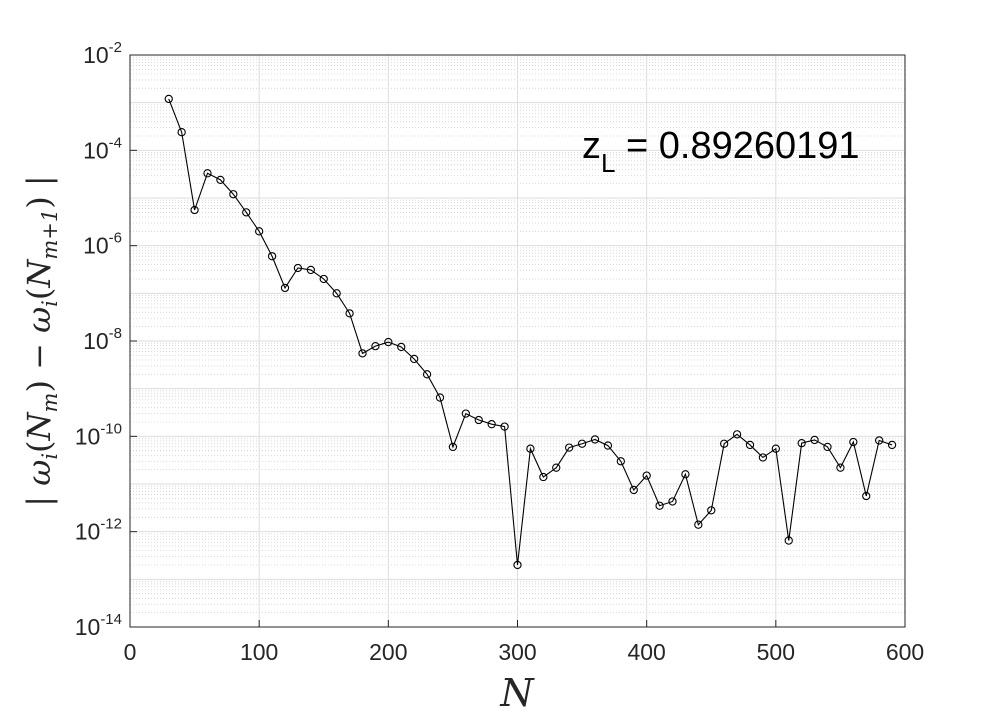  What do you see at coordinates (130, 652) in the screenshot?
I see `x-tick-label: 0` at bounding box center [130, 652].